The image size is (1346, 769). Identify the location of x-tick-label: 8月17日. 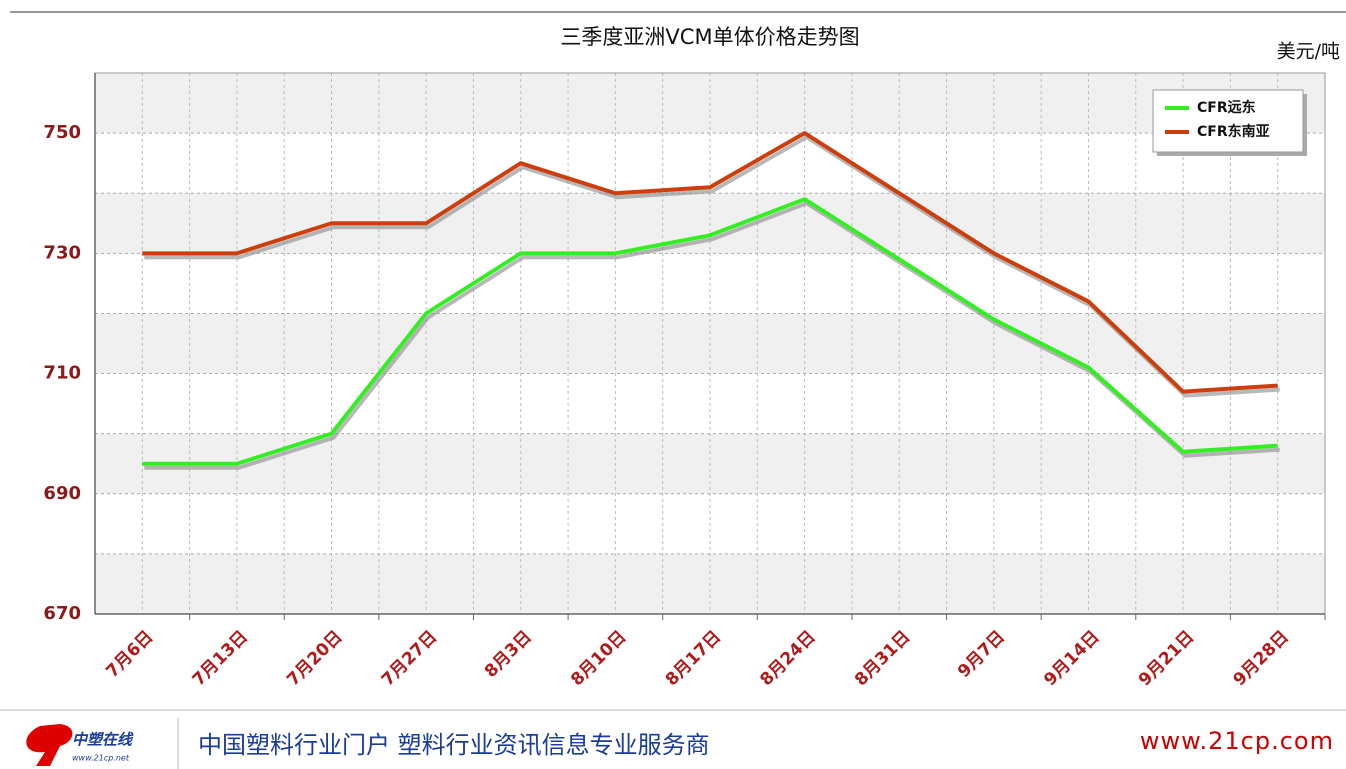
(693, 658).